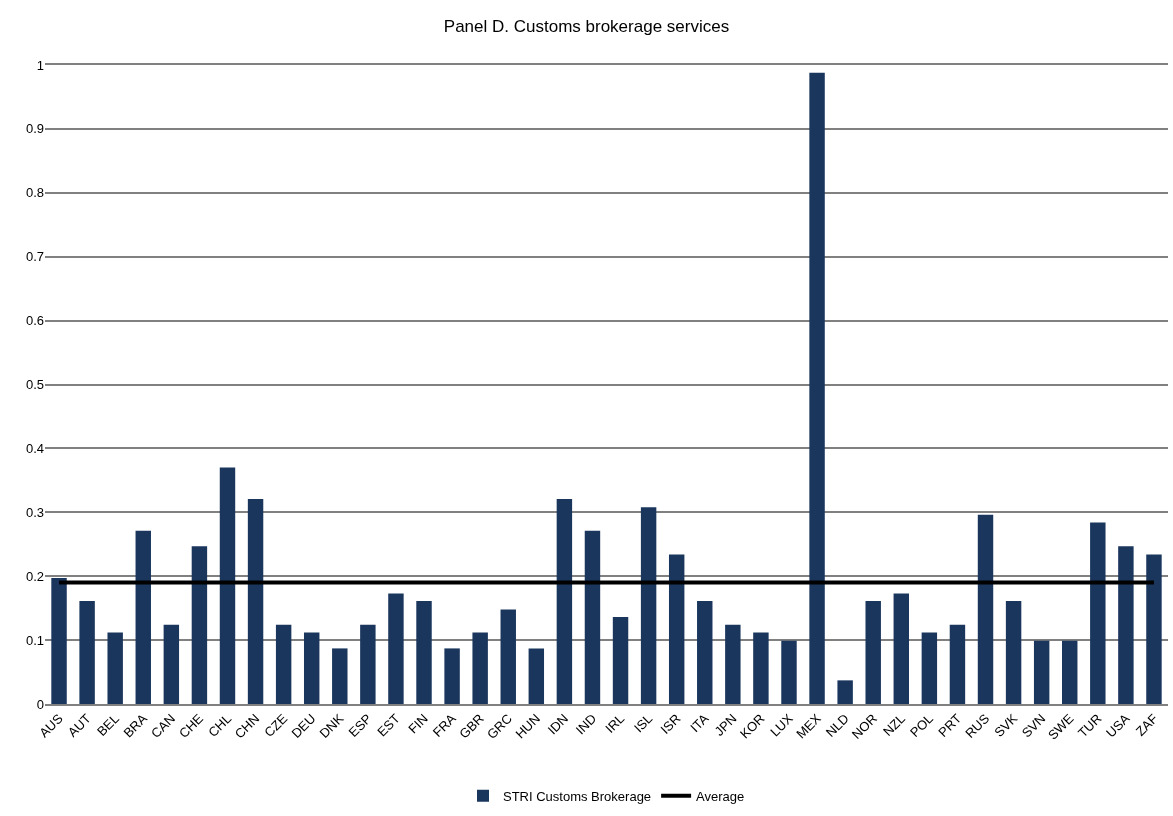 This screenshot has height=816, width=1173. What do you see at coordinates (894, 724) in the screenshot?
I see `x-tick-label: NZL` at bounding box center [894, 724].